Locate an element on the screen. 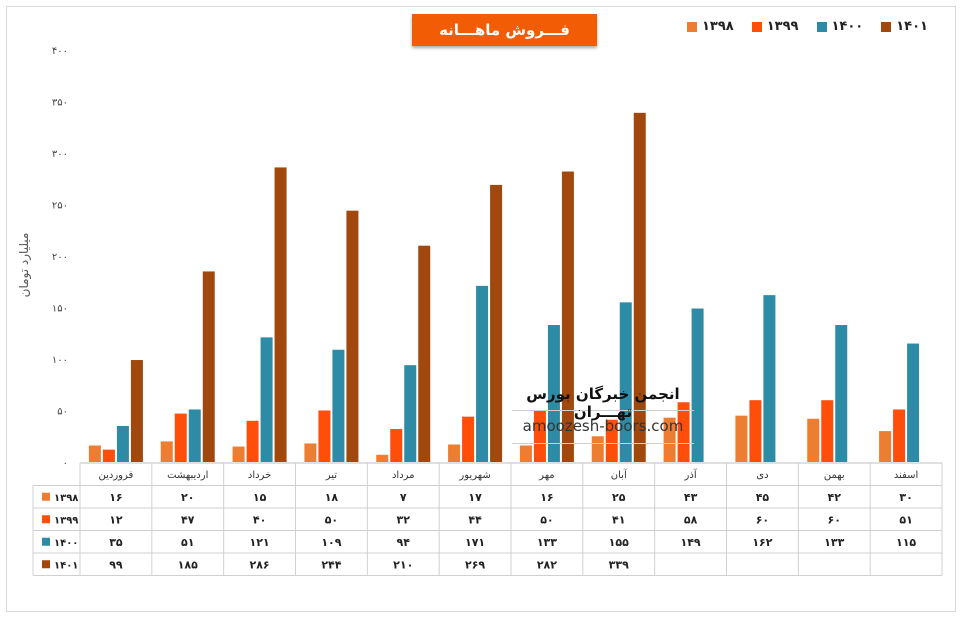 The width and height of the screenshot is (962, 618). table-cell: ۱۶ is located at coordinates (115, 497).